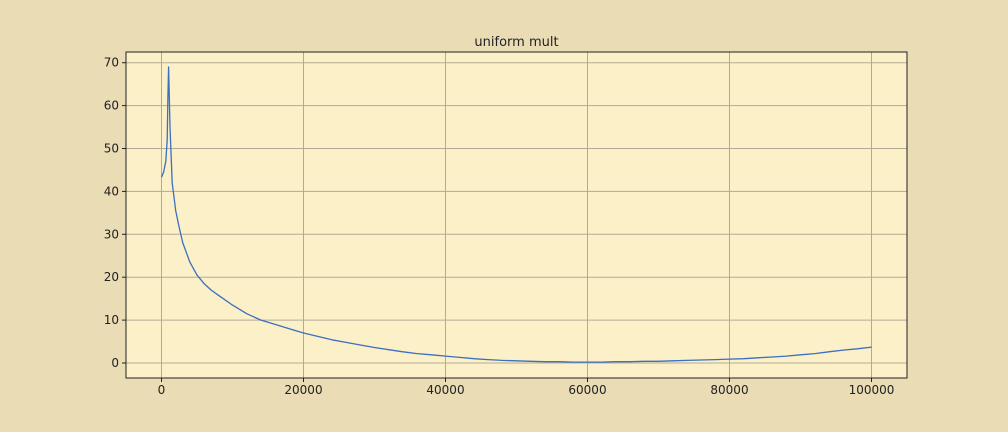 This screenshot has width=1008, height=432. Describe the element at coordinates (111, 191) in the screenshot. I see `y-tick-label: 40` at that location.